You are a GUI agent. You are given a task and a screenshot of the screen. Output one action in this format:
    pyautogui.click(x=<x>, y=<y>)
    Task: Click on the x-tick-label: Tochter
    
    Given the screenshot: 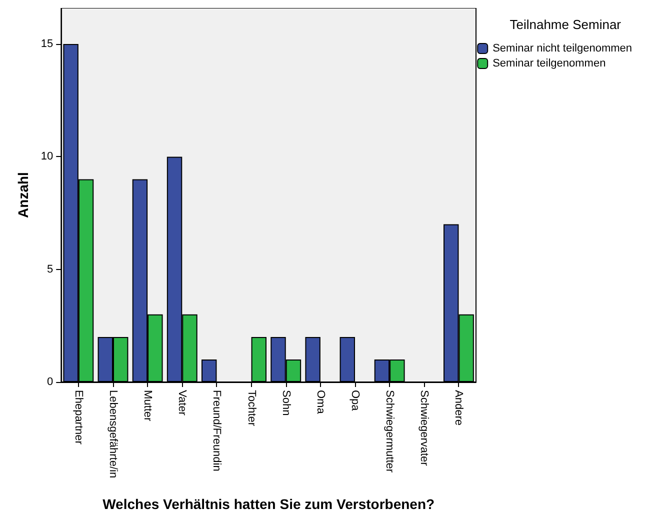 What is the action you would take?
    pyautogui.click(x=251, y=408)
    